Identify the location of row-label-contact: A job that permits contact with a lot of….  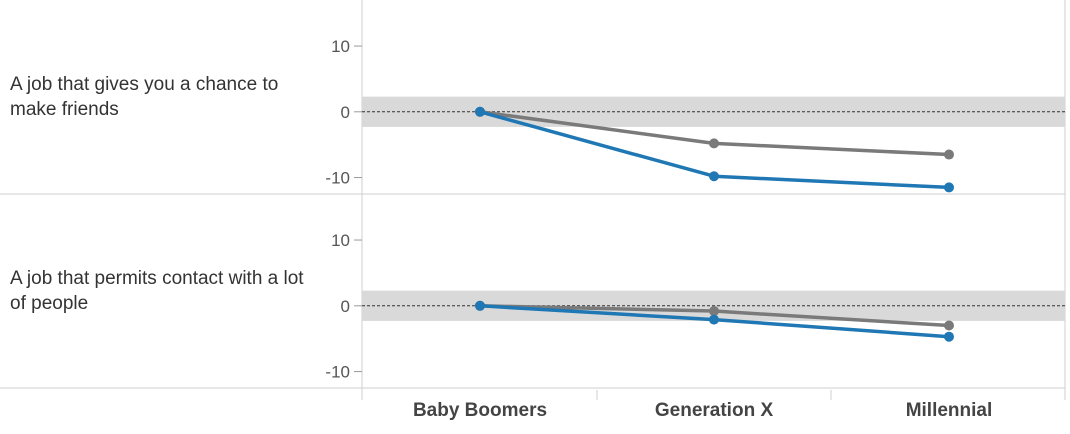
(157, 291).